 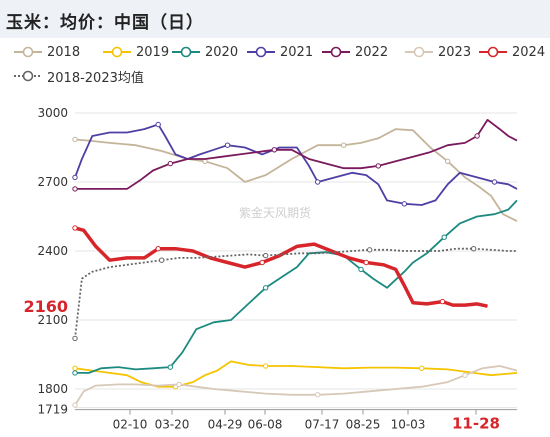 What do you see at coordinates (476, 424) in the screenshot?
I see `x-tick-label: 11-28` at bounding box center [476, 424].